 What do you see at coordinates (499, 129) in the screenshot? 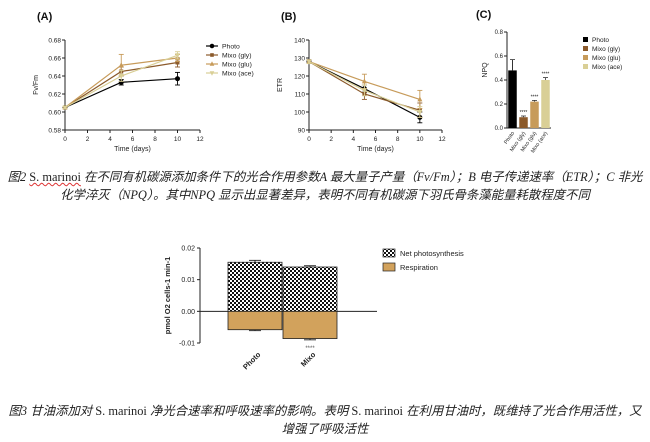
I see `y-tick-label: 0.0` at bounding box center [499, 129].